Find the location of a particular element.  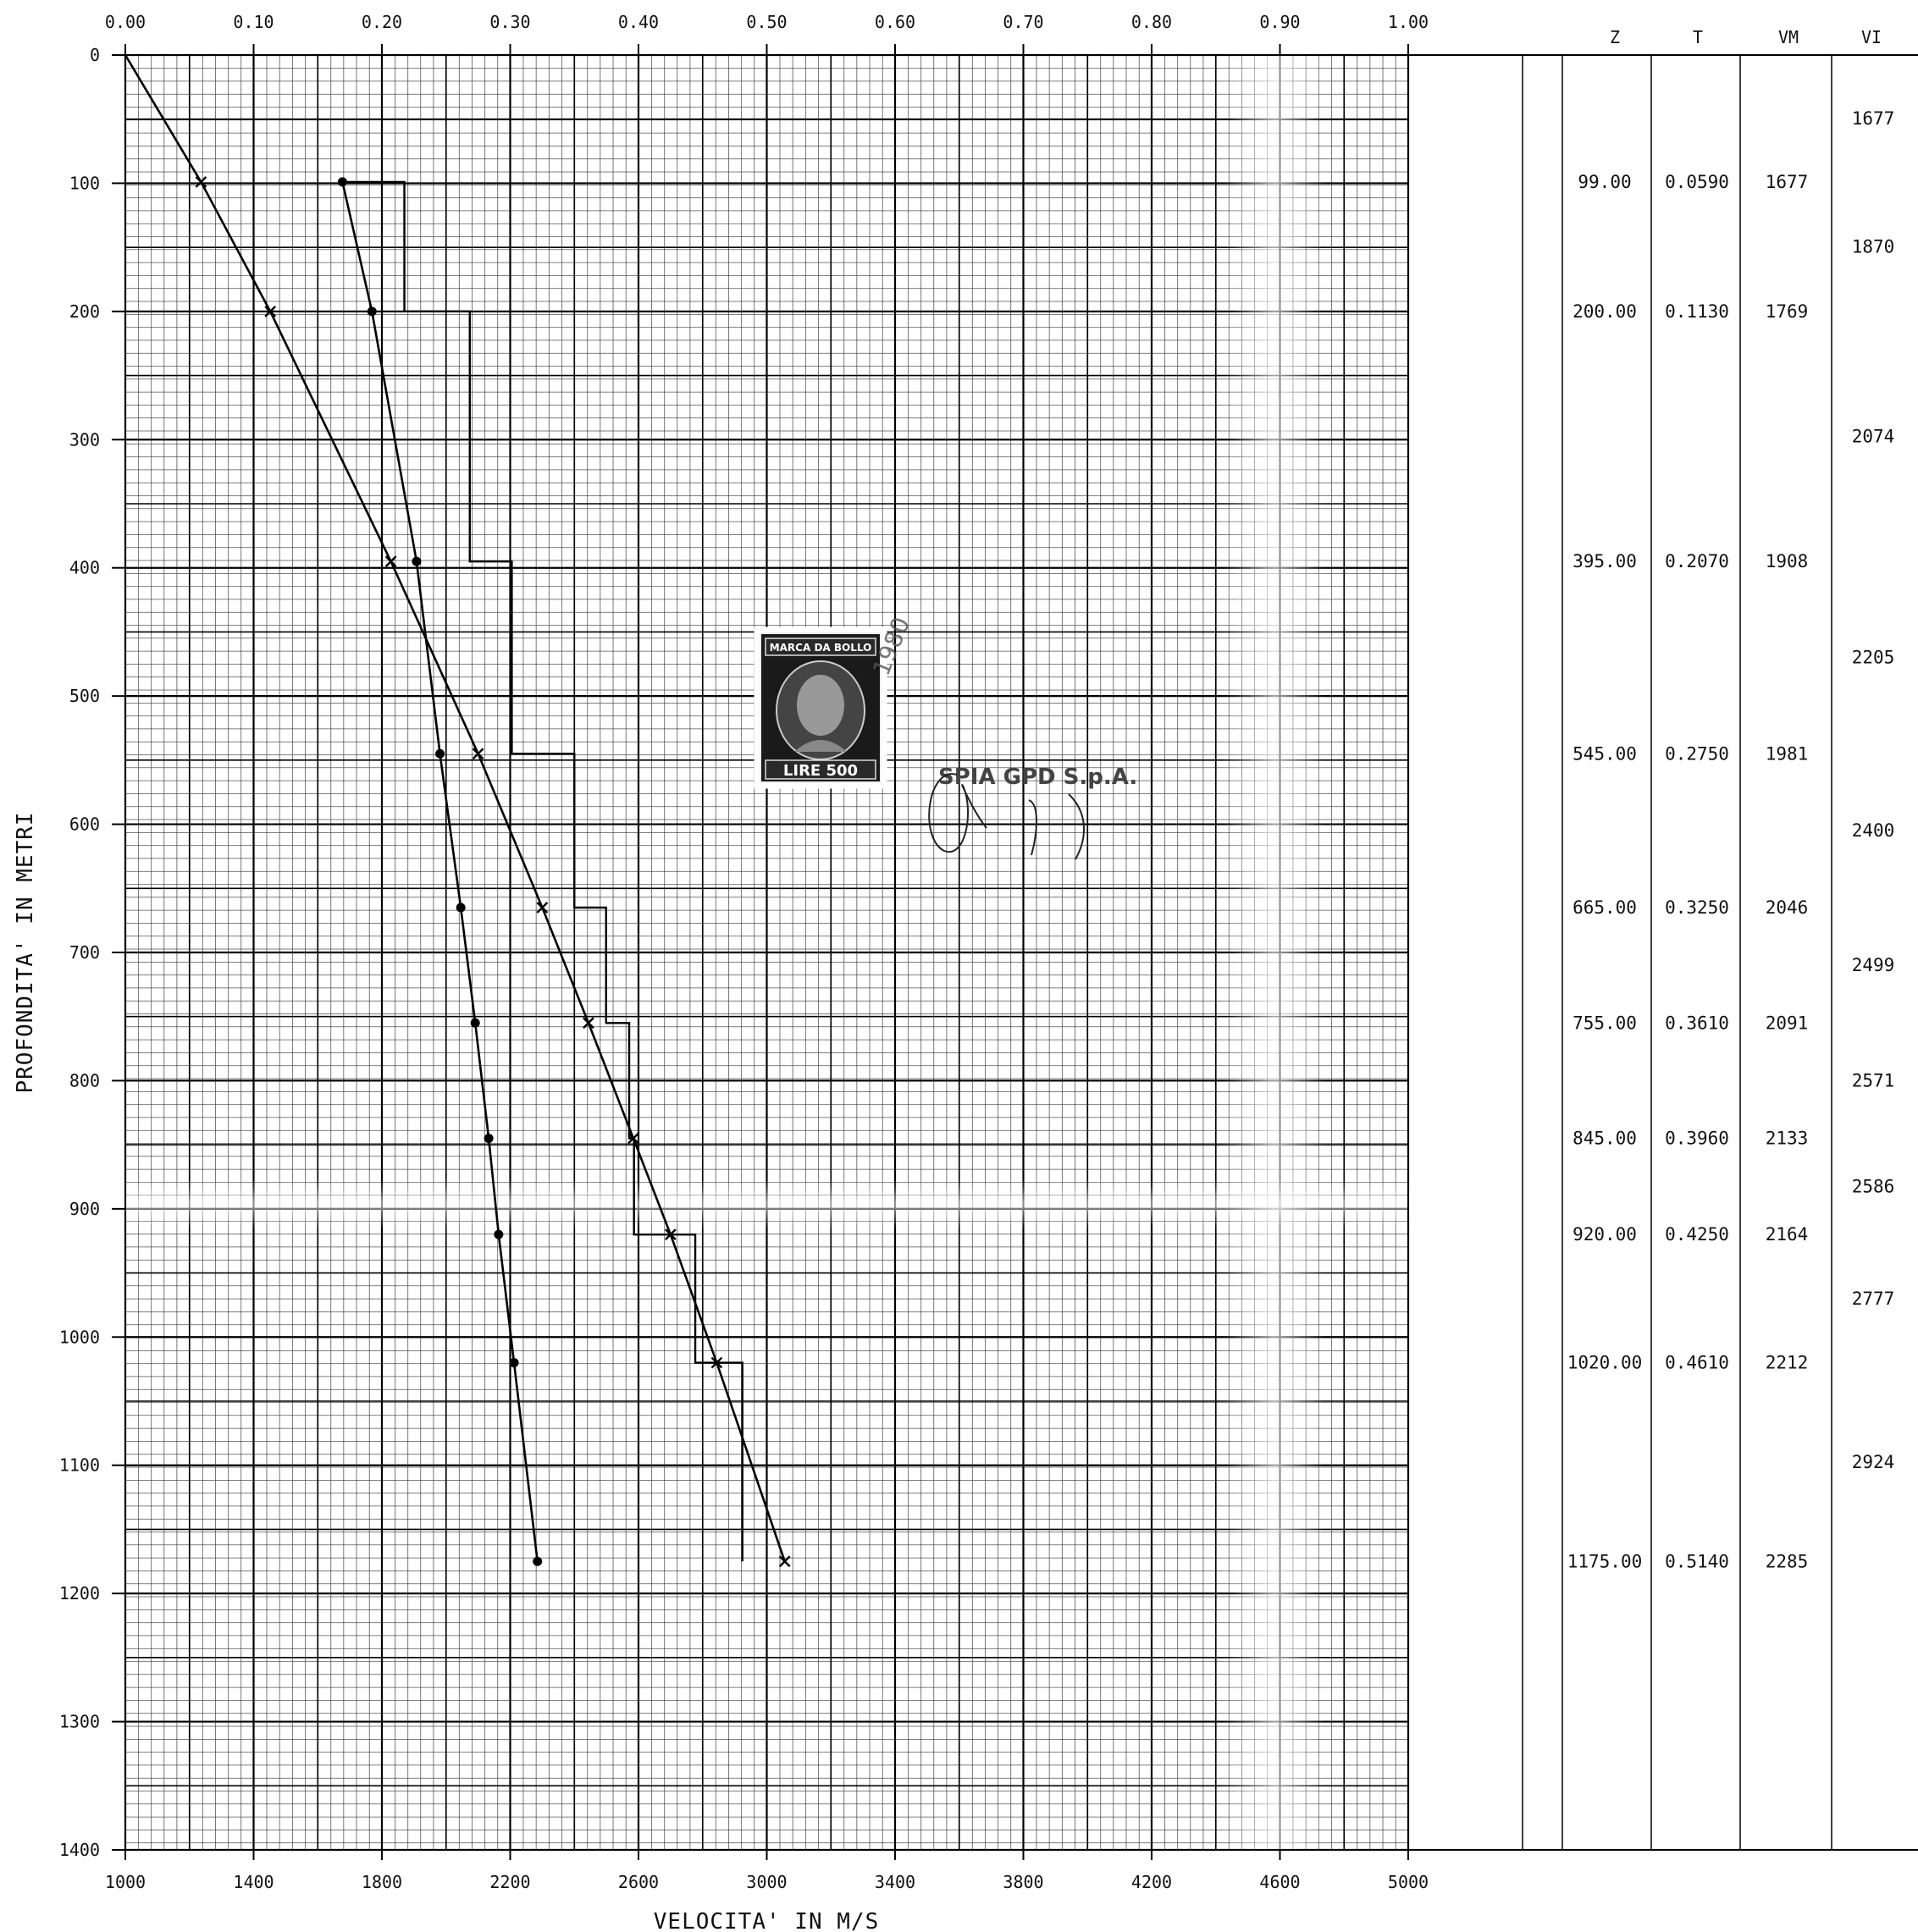

table-cell-vi: 2400 is located at coordinates (1873, 830).